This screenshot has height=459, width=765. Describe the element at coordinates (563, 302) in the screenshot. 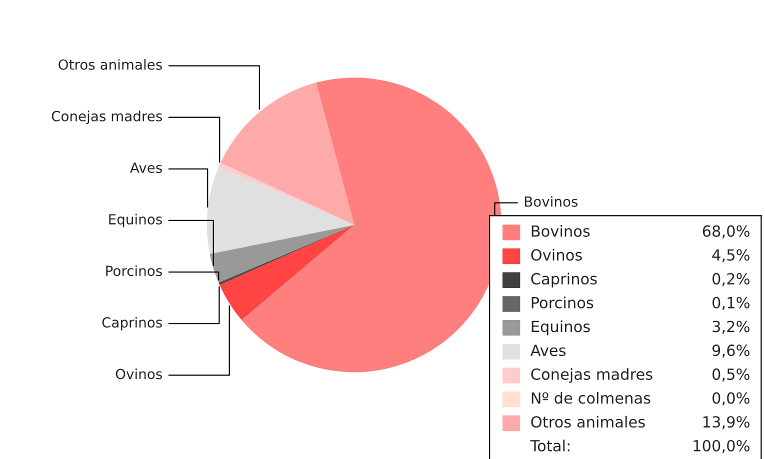

I see `legend-label: Porcinos` at that location.